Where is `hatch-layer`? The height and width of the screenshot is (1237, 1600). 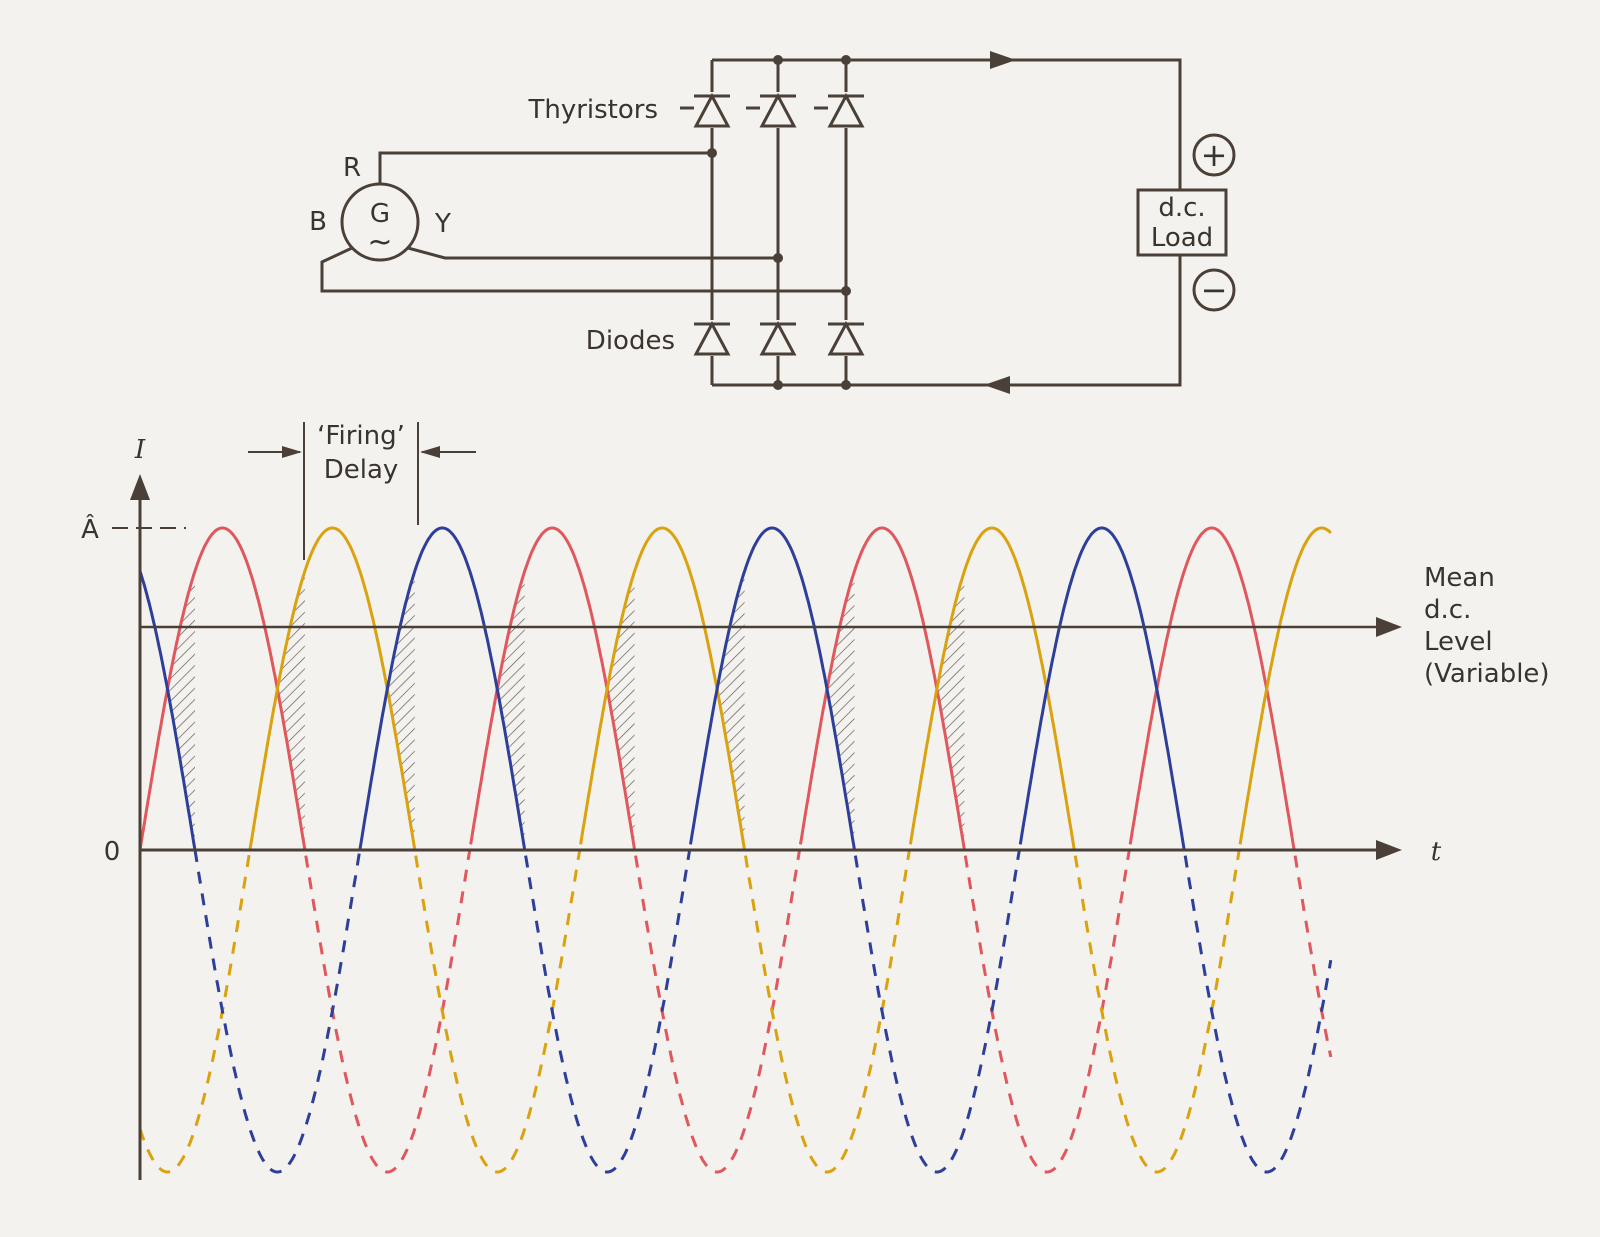
hatch-layer is located at coordinates (566, 710).